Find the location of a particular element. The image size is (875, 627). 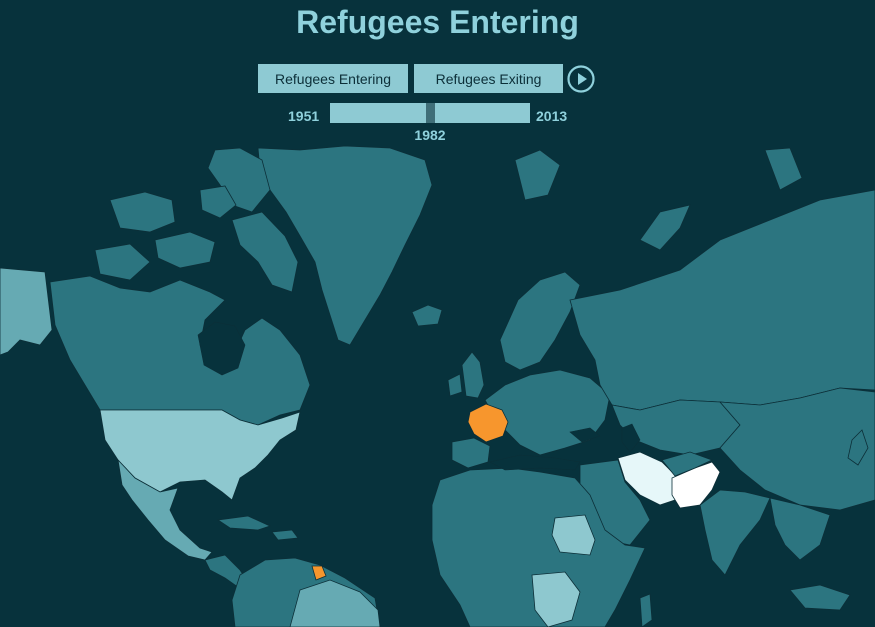

region-severnaya-zemlya is located at coordinates (783, 169).